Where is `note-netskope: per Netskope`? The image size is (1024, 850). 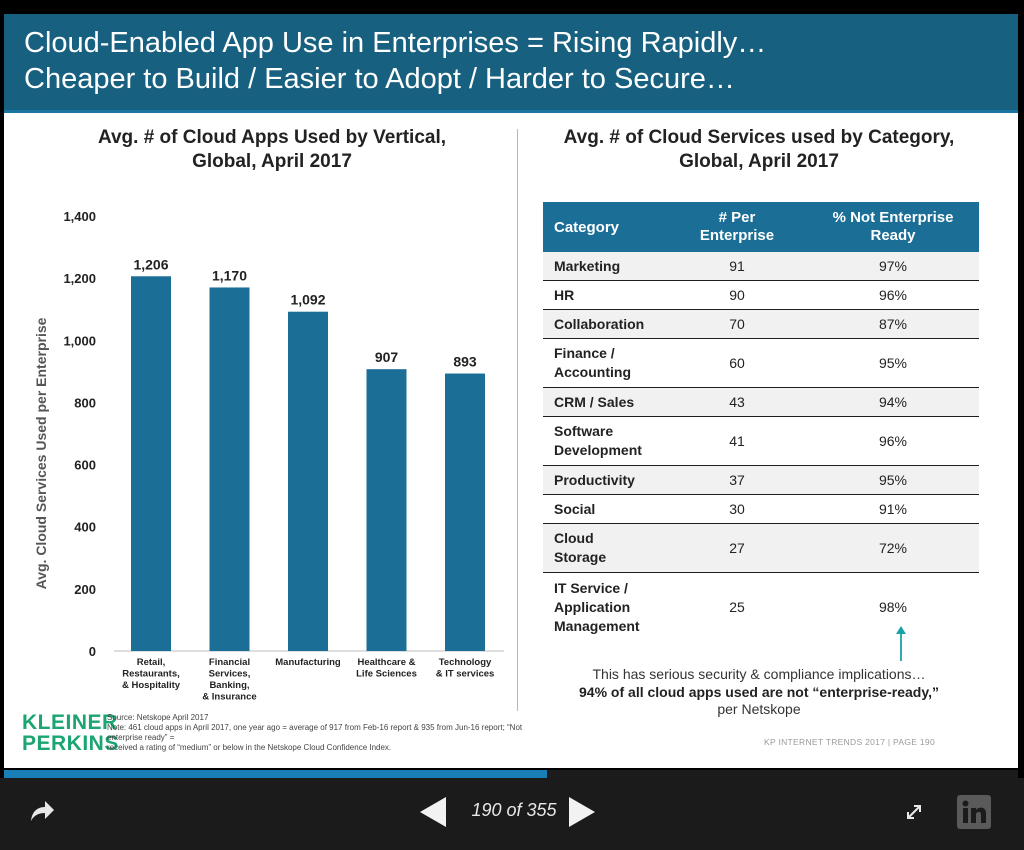
note-netskope: per Netskope is located at coordinates (759, 709).